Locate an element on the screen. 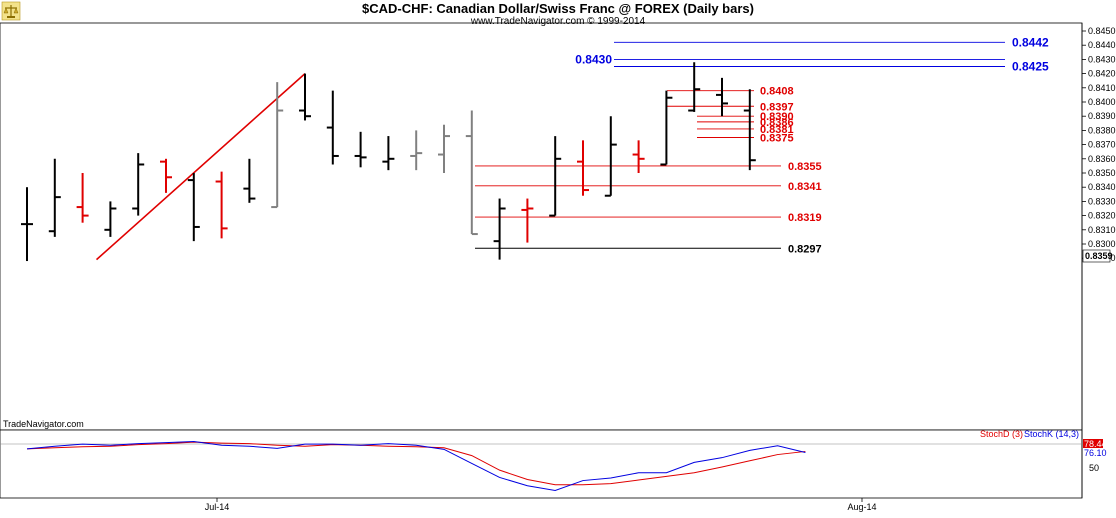 This screenshot has width=1116, height=518. y-tick-label: 0.8360 is located at coordinates (1102, 159).